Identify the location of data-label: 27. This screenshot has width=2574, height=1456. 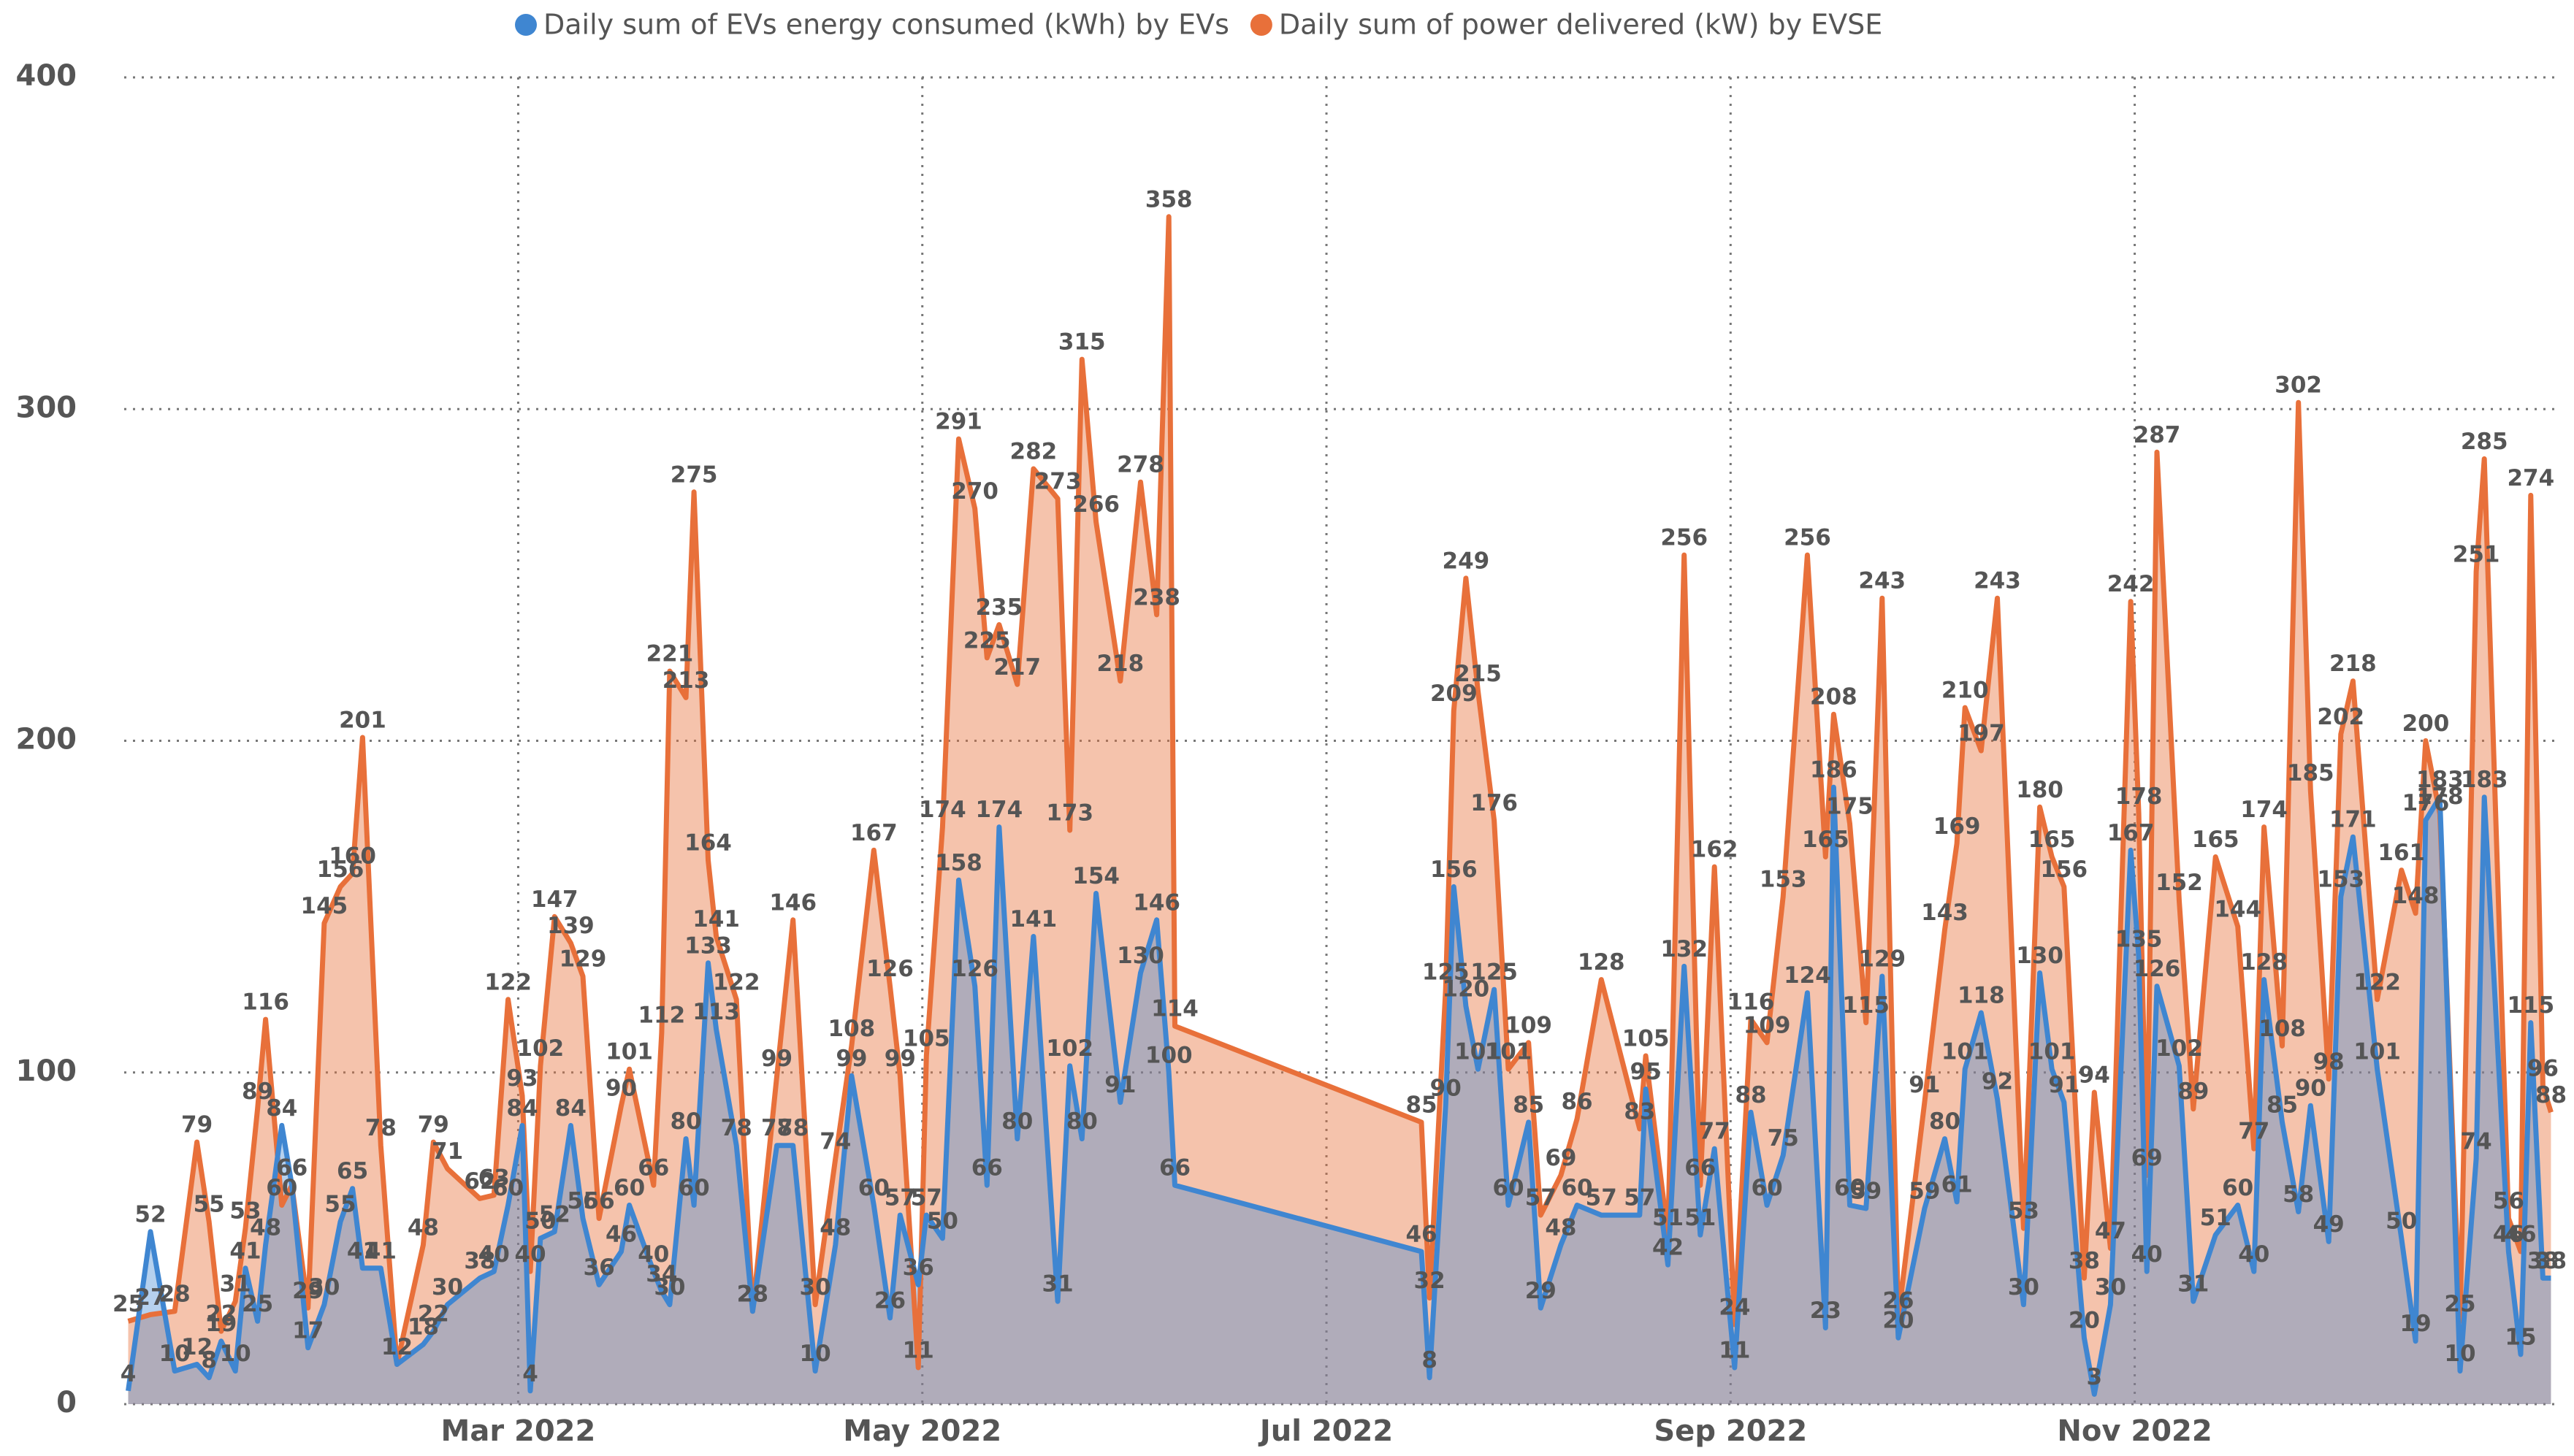
(150, 1297).